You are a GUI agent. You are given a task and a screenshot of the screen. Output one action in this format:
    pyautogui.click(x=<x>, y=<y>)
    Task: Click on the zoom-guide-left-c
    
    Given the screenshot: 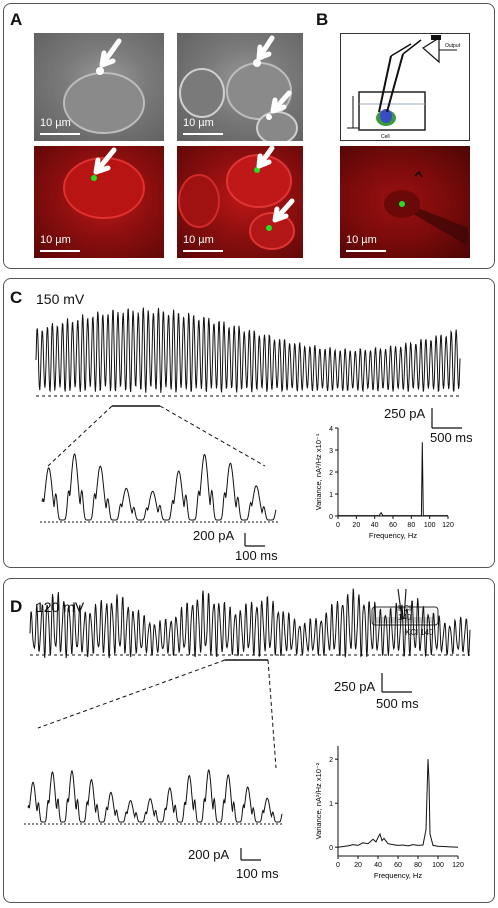 What is the action you would take?
    pyautogui.click(x=80, y=436)
    